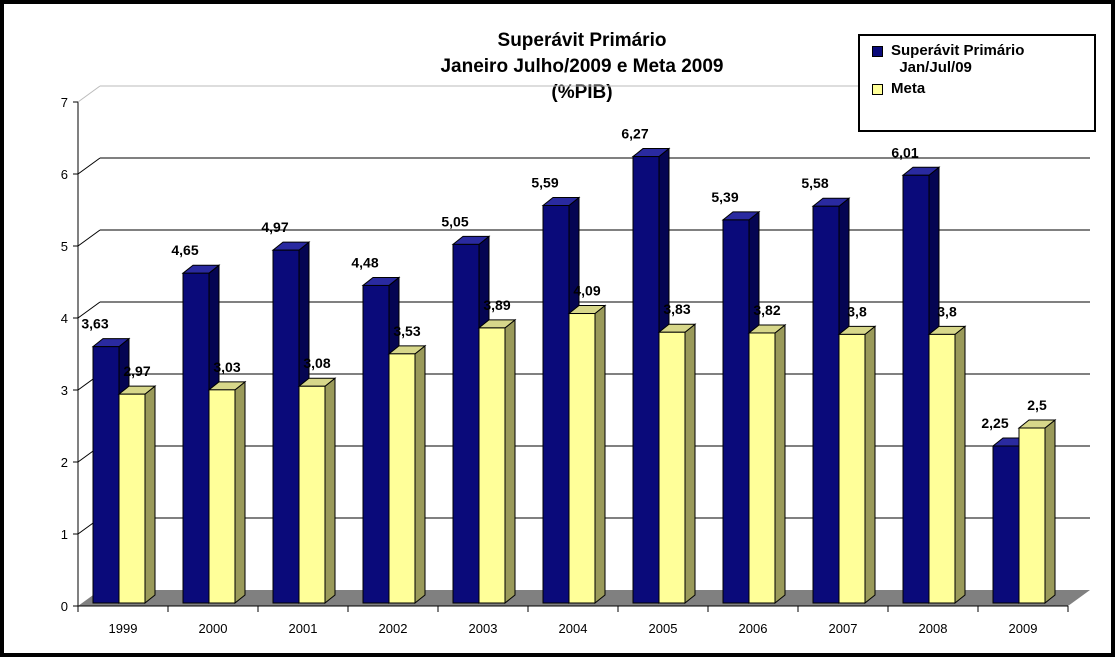  I want to click on chart-title-line-2: Janeiro Julho/2009 e Meta 2009, so click(581, 66).